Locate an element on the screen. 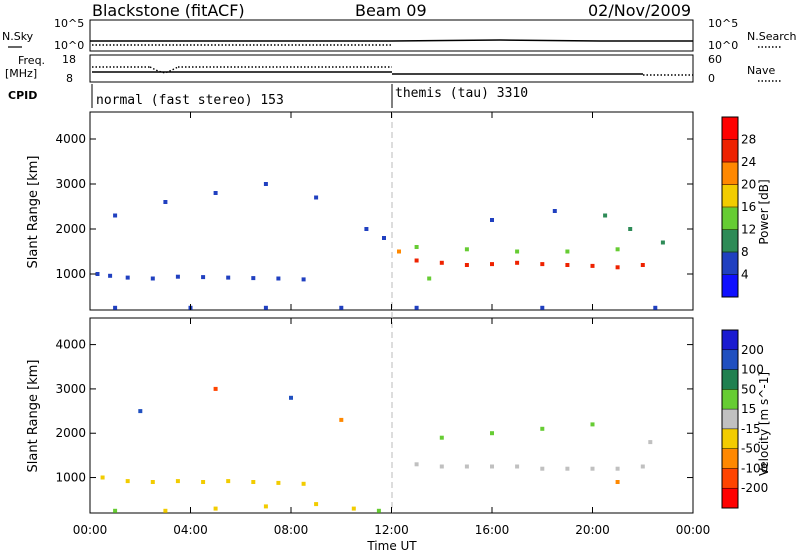  freq-tick-top: 18 is located at coordinates (69, 59).